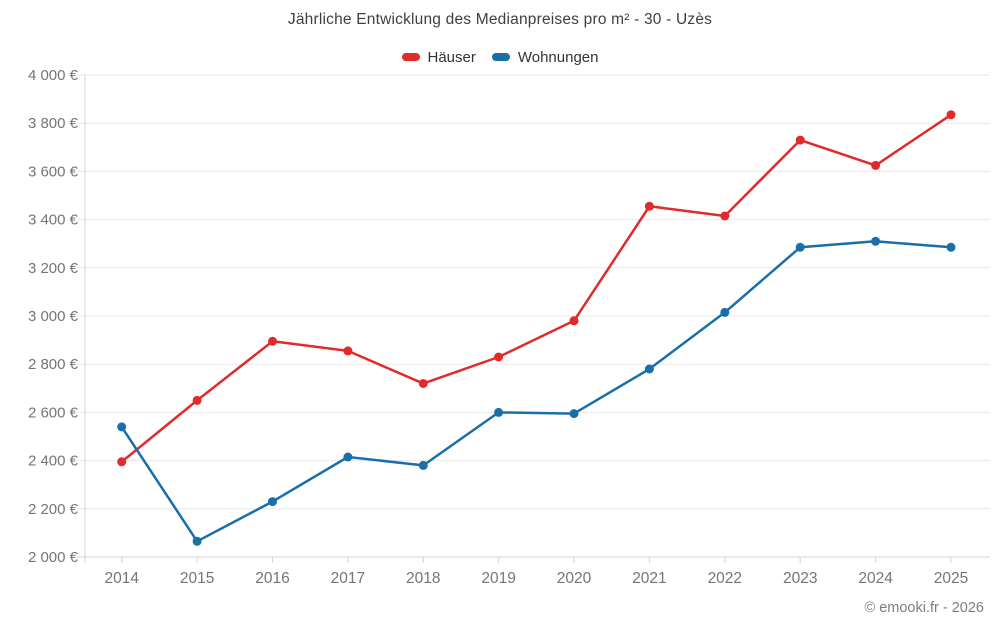 The width and height of the screenshot is (1000, 625). What do you see at coordinates (122, 462) in the screenshot?
I see `data-point-häuser-2014` at bounding box center [122, 462].